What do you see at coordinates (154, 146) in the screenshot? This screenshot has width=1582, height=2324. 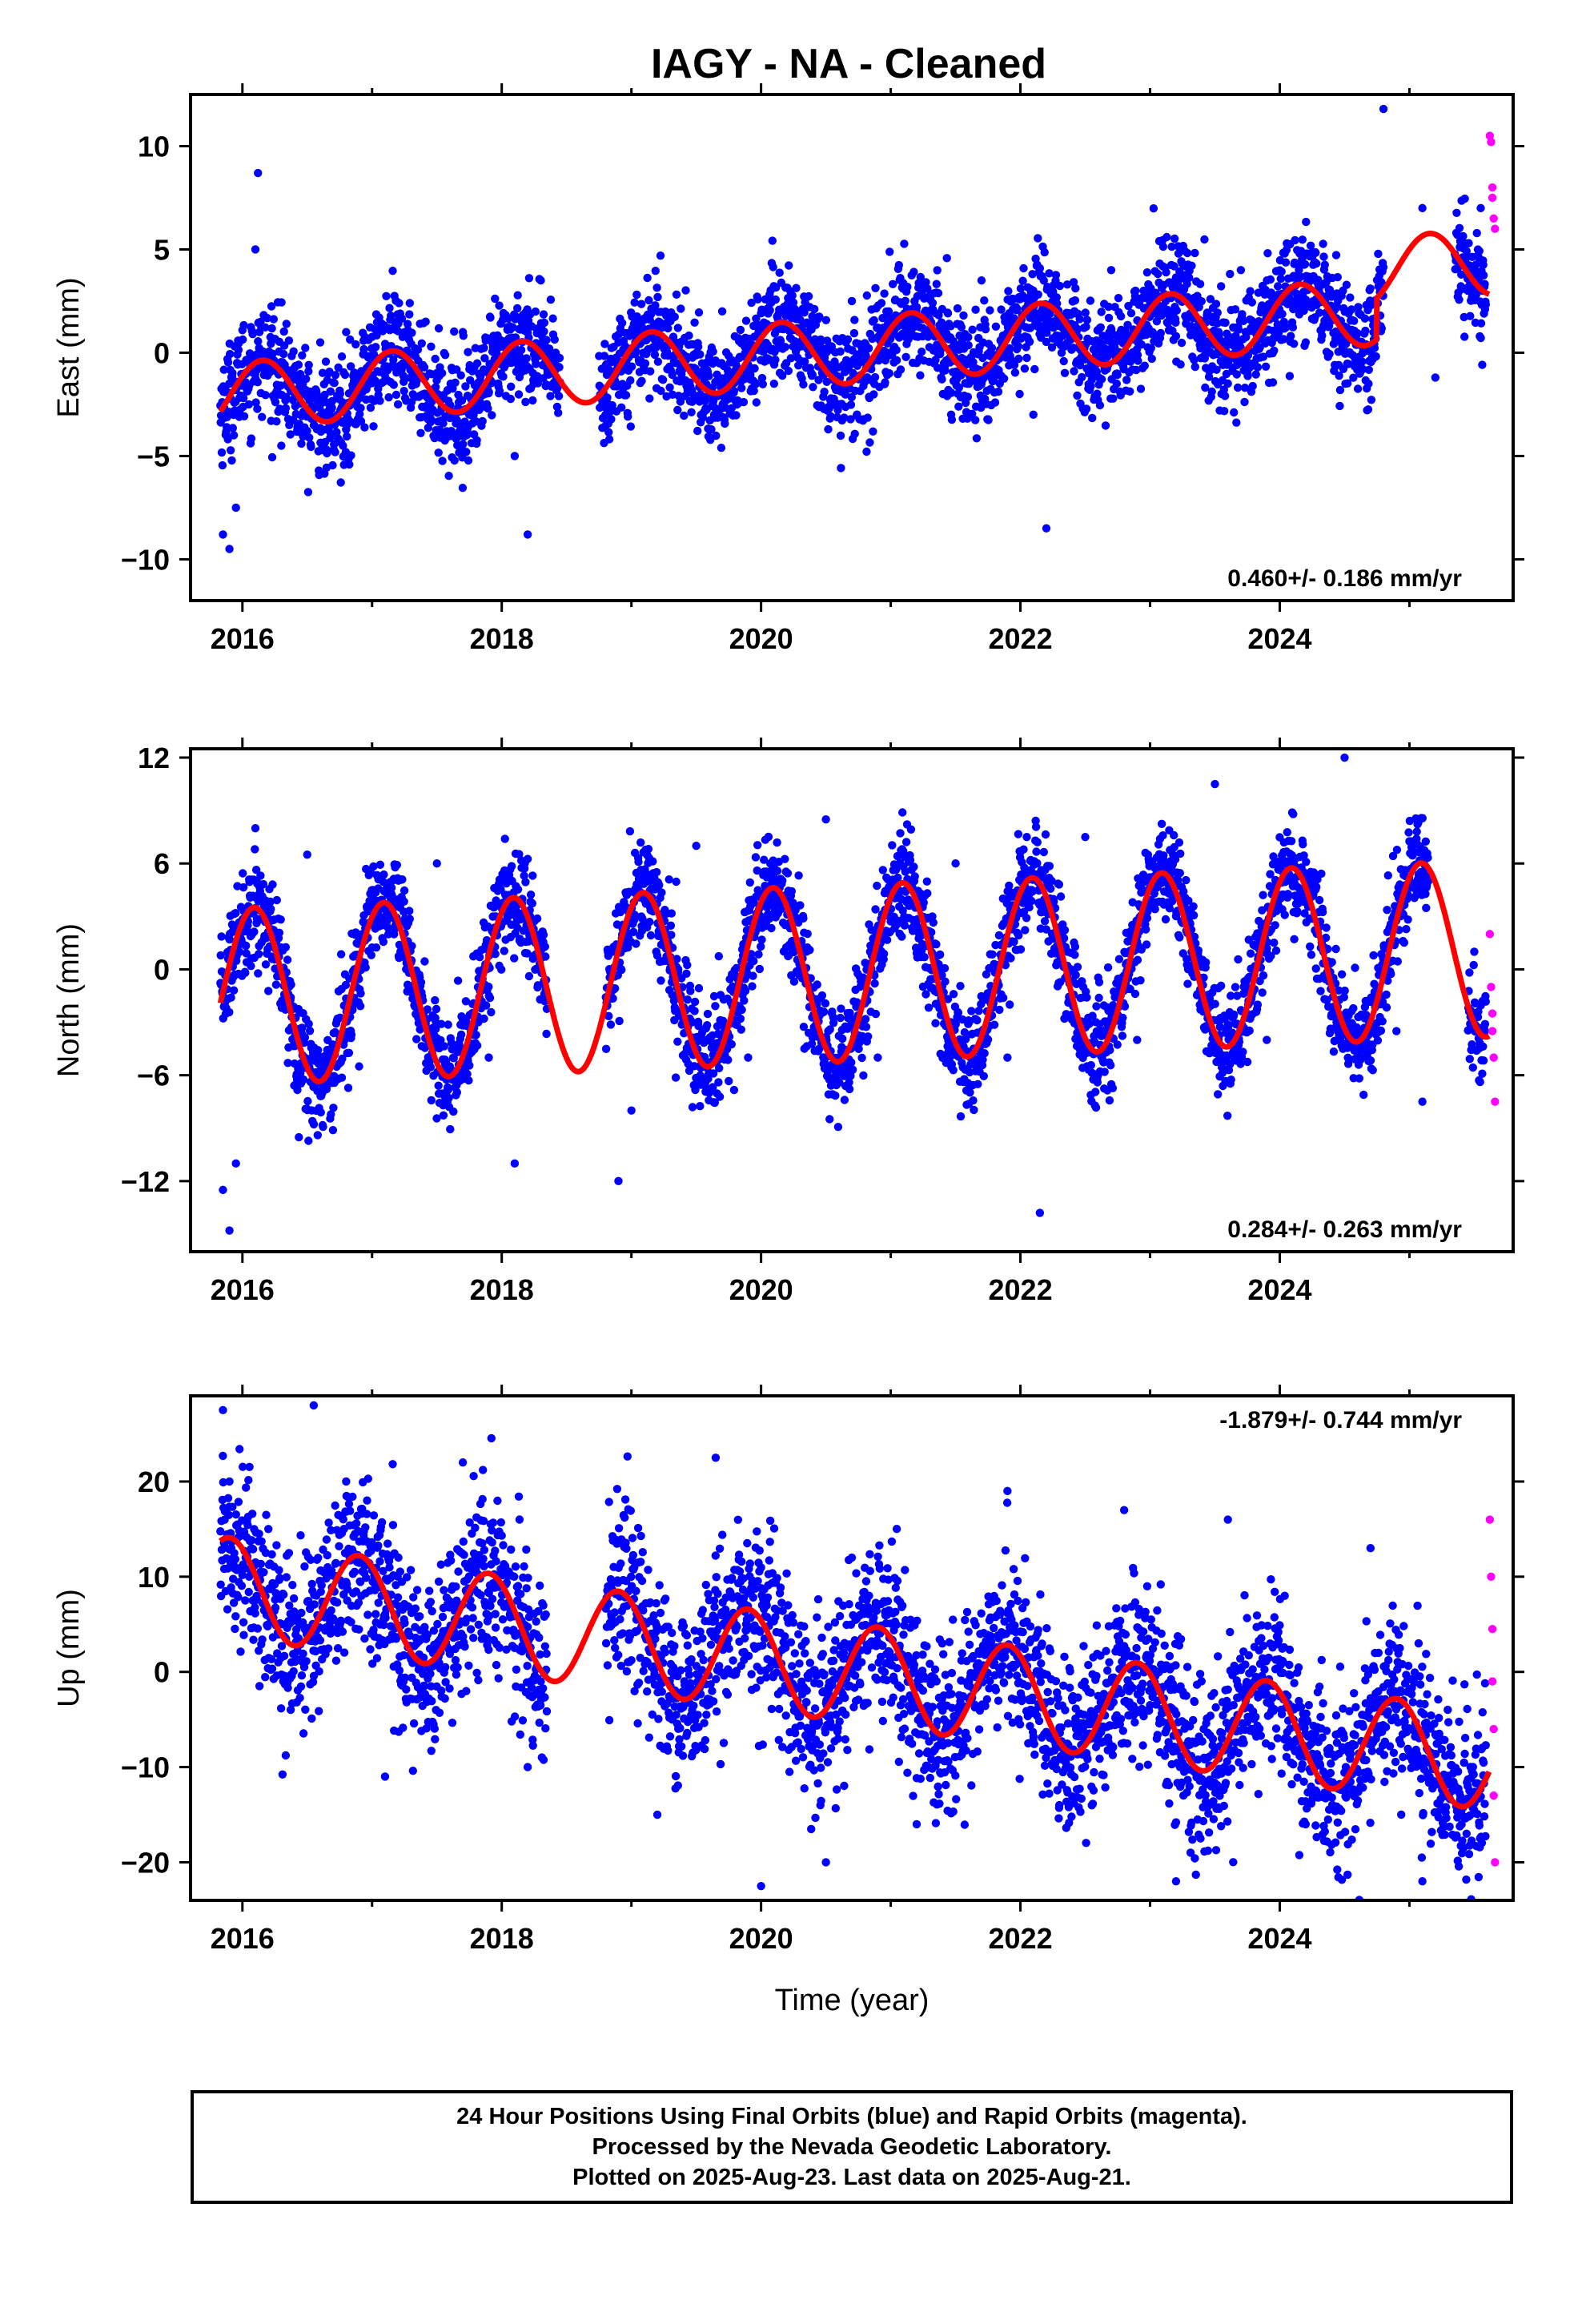 I see `y-tick-label: 10` at bounding box center [154, 146].